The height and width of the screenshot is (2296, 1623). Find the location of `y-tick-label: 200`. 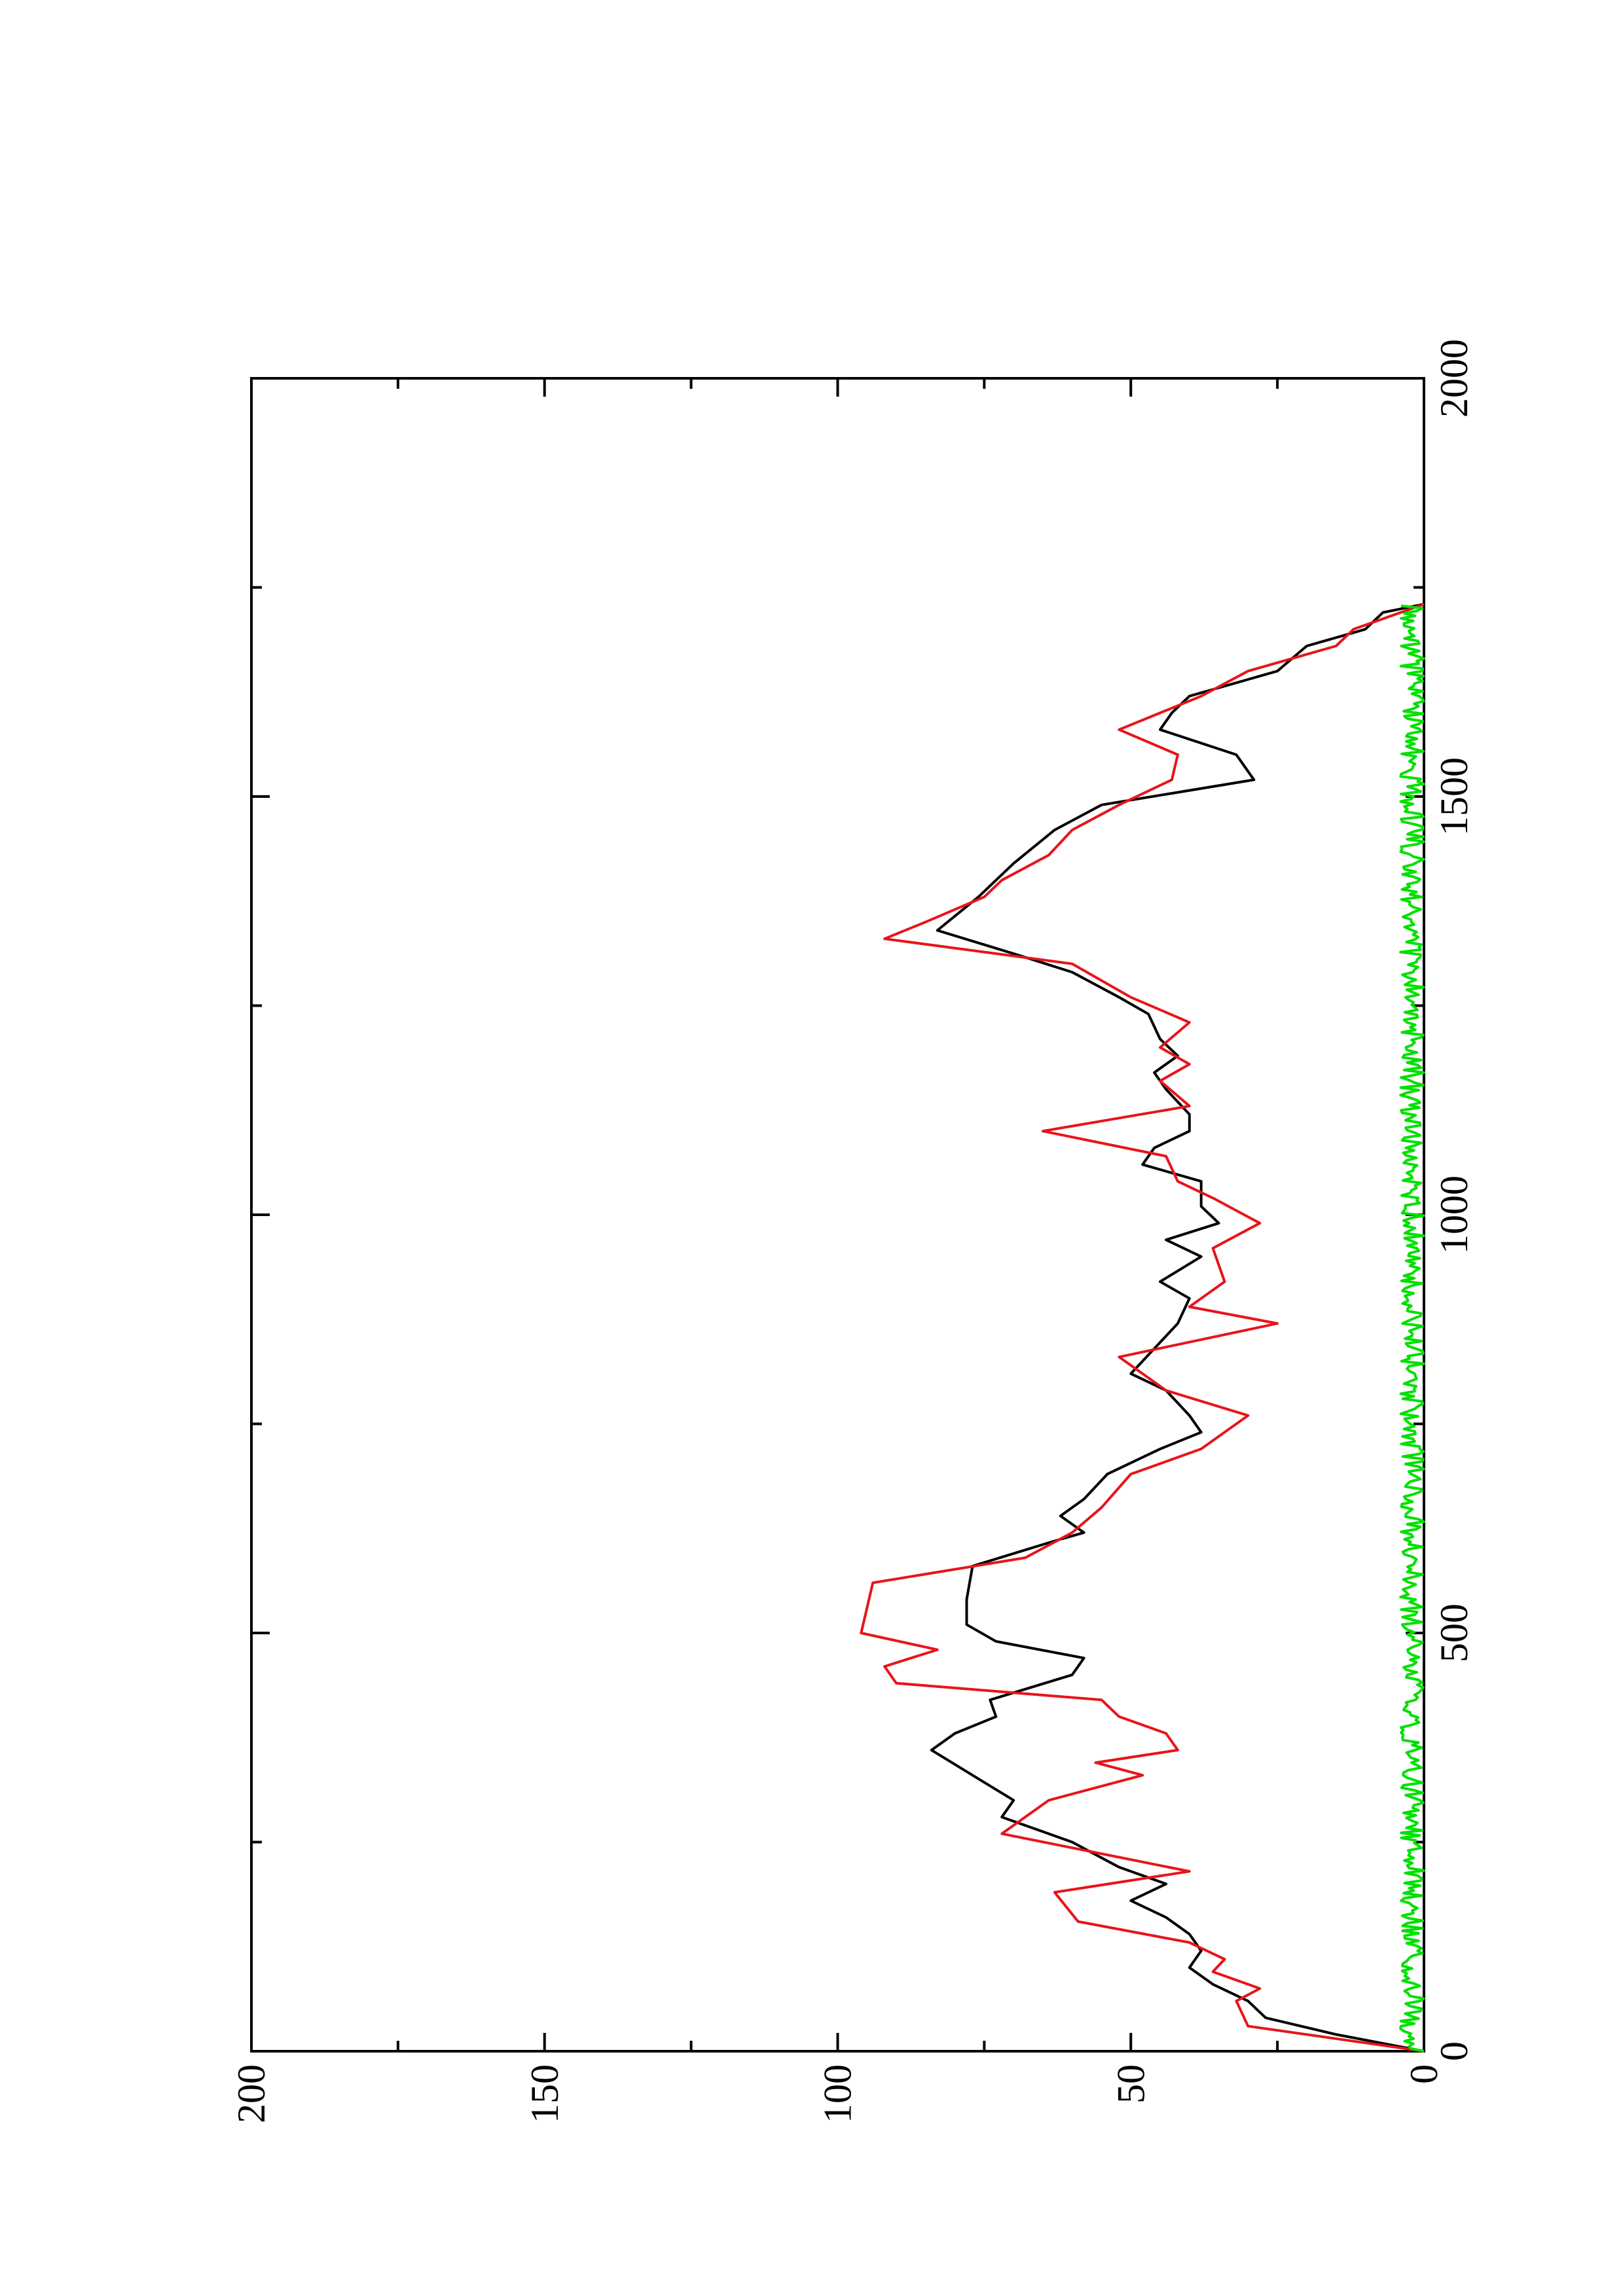

y-tick-label: 200 is located at coordinates (251, 2093).